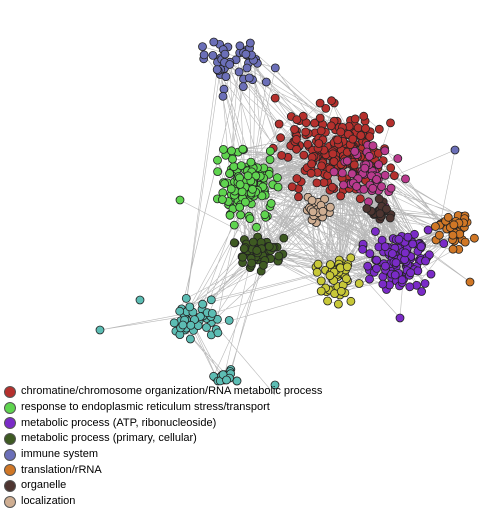  I want to click on legend-label: immune system, so click(60, 454).